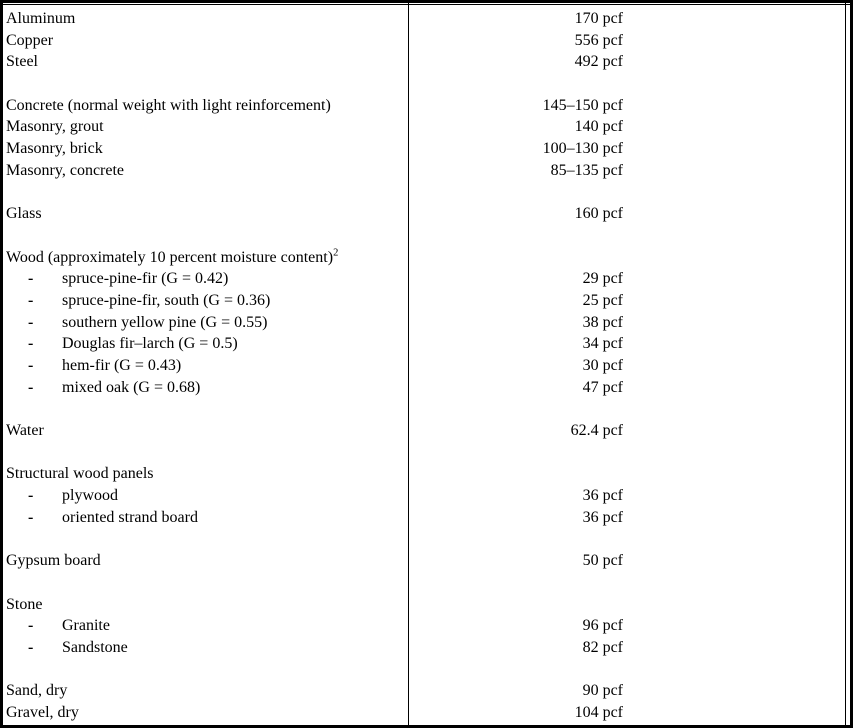 The height and width of the screenshot is (728, 853). What do you see at coordinates (90, 496) in the screenshot?
I see `material-label: plywood` at bounding box center [90, 496].